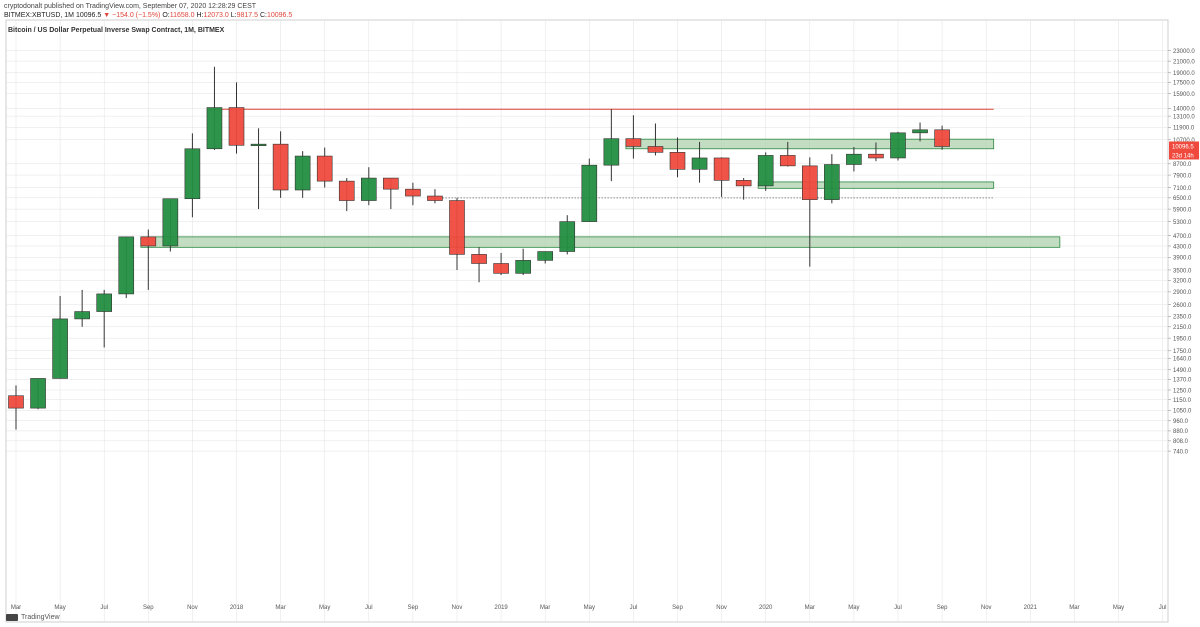 Image resolution: width=1200 pixels, height=627 pixels. What do you see at coordinates (1031, 608) in the screenshot?
I see `x-tick-label: 2021` at bounding box center [1031, 608].